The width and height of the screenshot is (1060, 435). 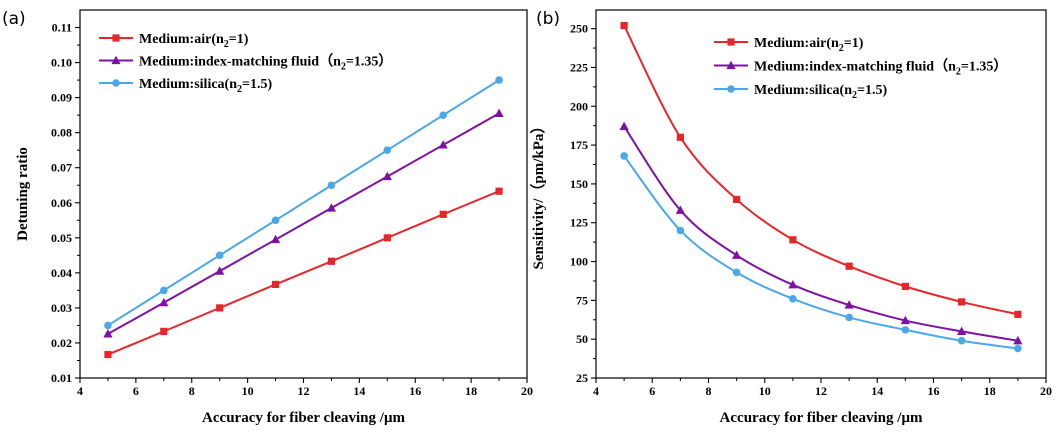 I want to click on y-tick-label: 75, so click(x=582, y=300).